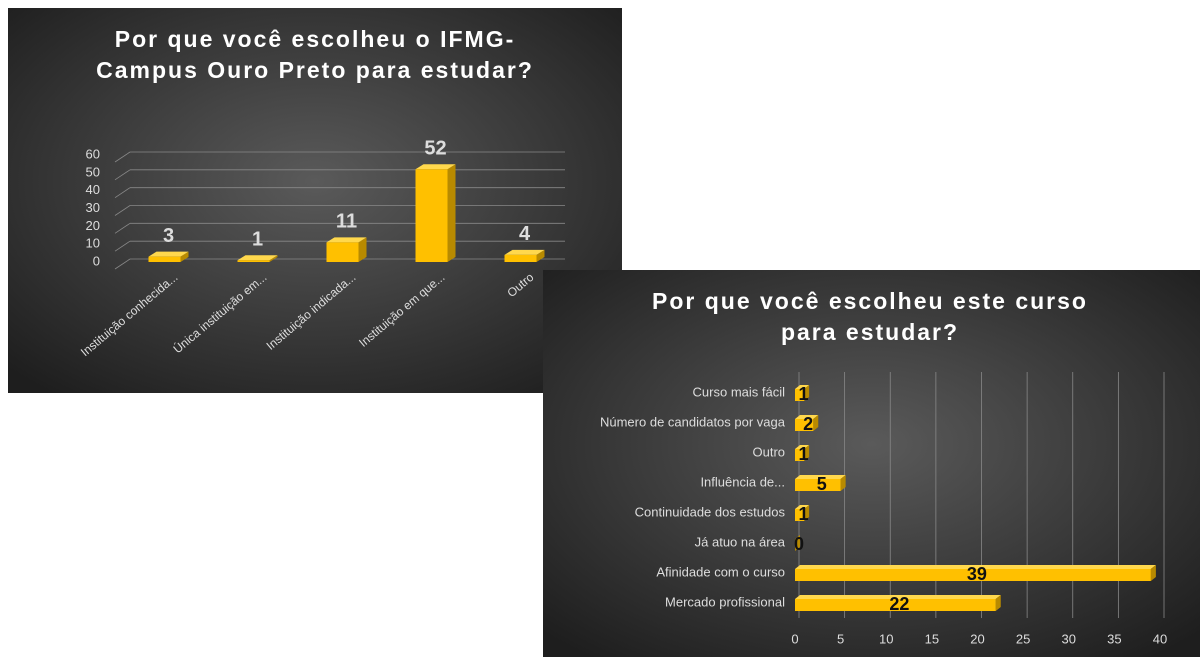  Describe the element at coordinates (808, 424) in the screenshot. I see `data-label: 2` at that location.